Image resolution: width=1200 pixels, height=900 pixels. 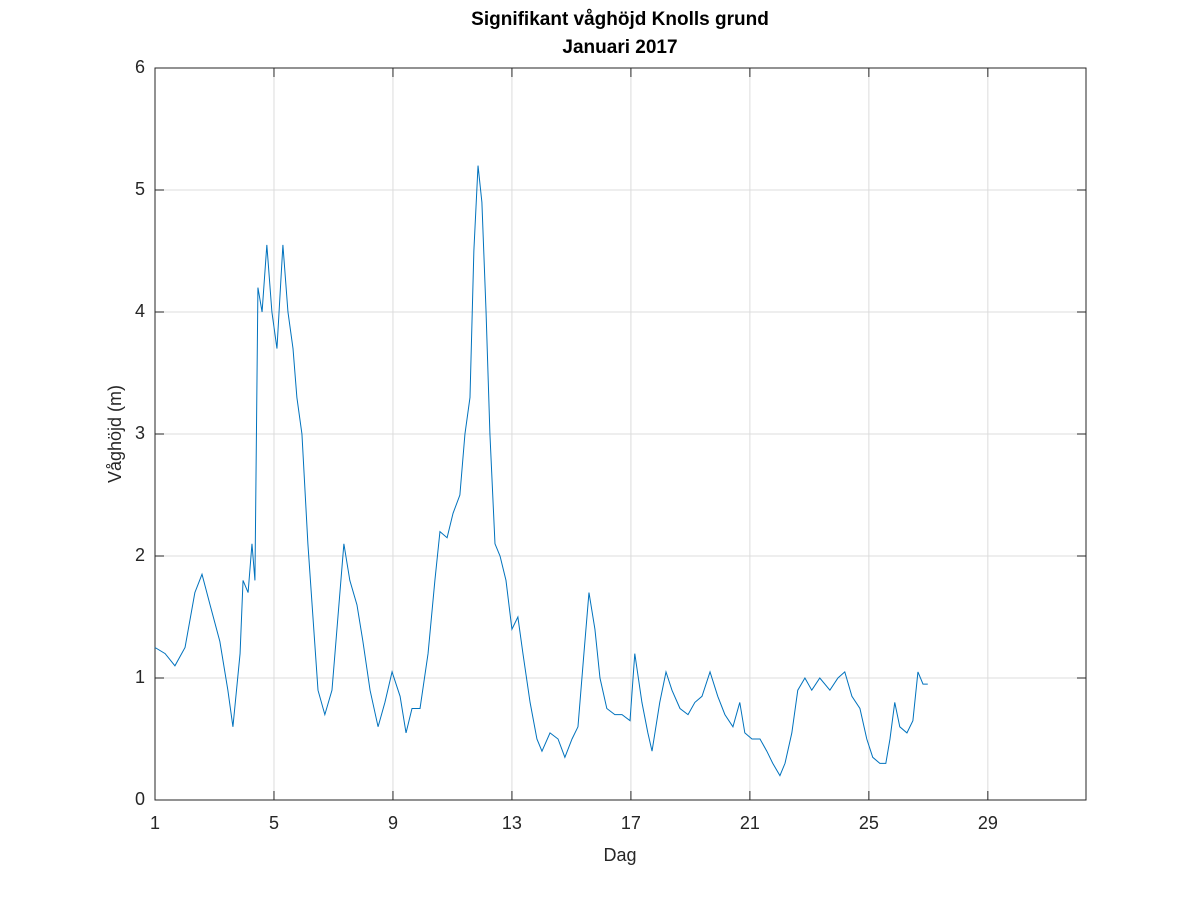 What do you see at coordinates (869, 823) in the screenshot?
I see `x-tick-label: 25` at bounding box center [869, 823].